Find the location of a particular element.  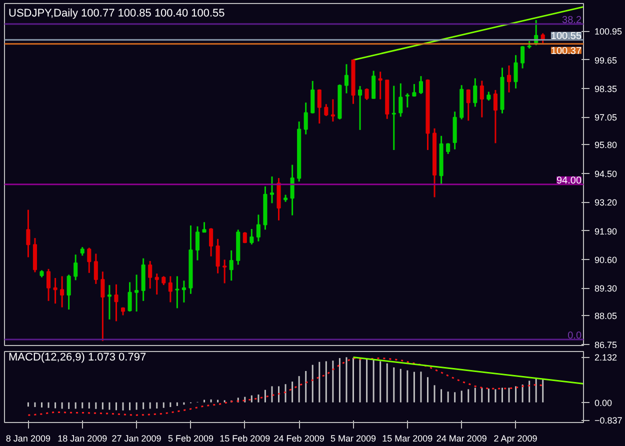

x-tick-label: 5 Mar 2009 is located at coordinates (353, 439).